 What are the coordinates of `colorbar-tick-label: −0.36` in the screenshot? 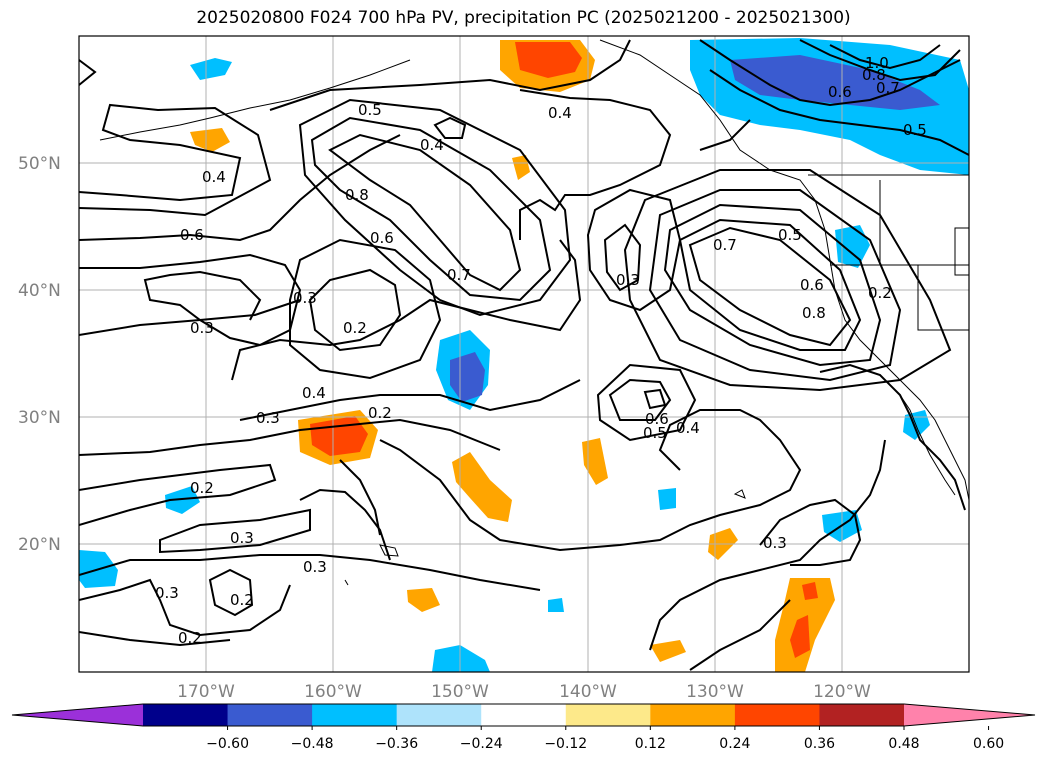 It's located at (396, 744).